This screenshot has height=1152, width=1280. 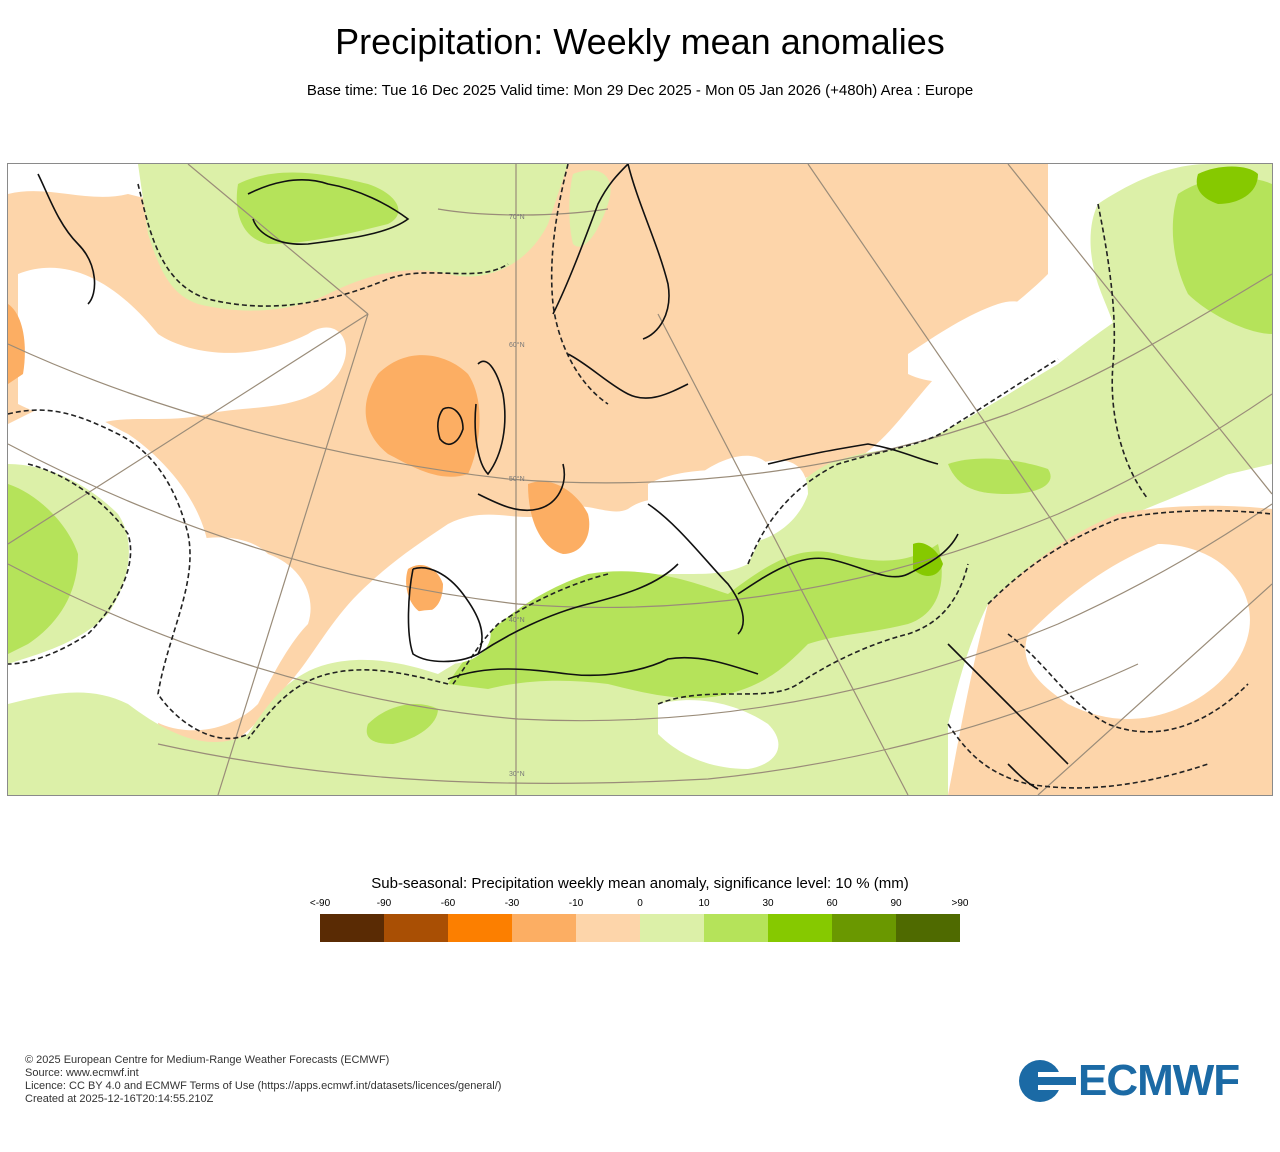 What do you see at coordinates (640, 41) in the screenshot?
I see `chart-title: Precipitation: Weekly mean anomalies` at bounding box center [640, 41].